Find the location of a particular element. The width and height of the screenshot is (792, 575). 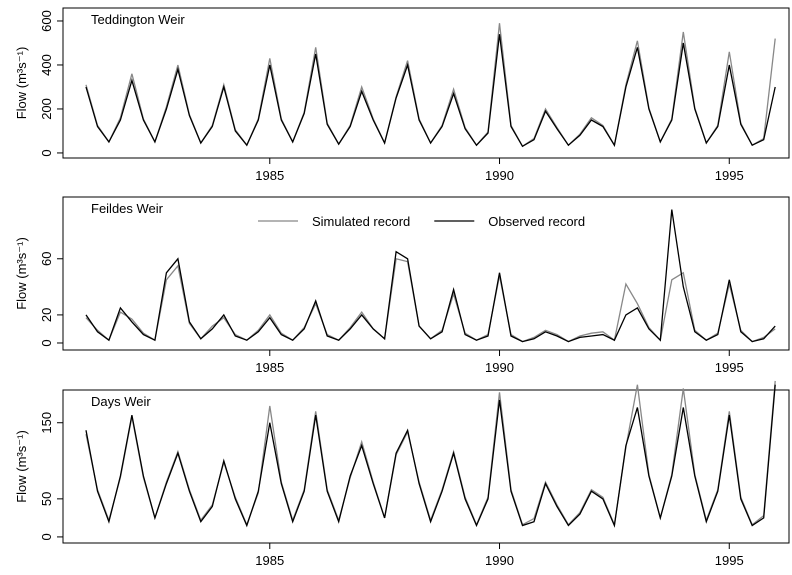

y-tick-label: 600 is located at coordinates (46, 21).